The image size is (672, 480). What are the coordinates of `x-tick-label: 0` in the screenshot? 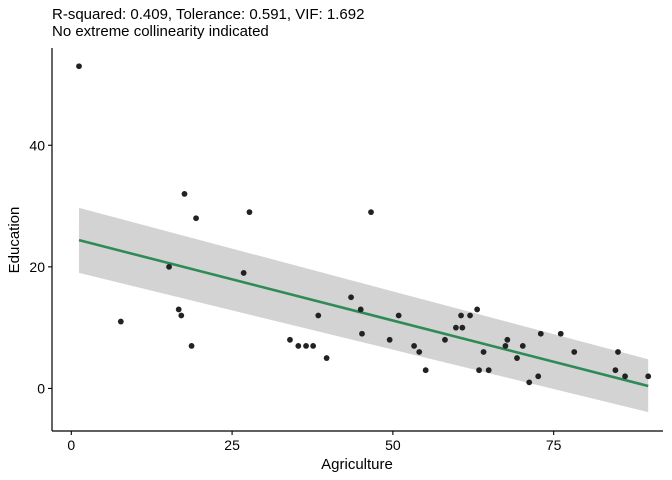 It's located at (71, 445).